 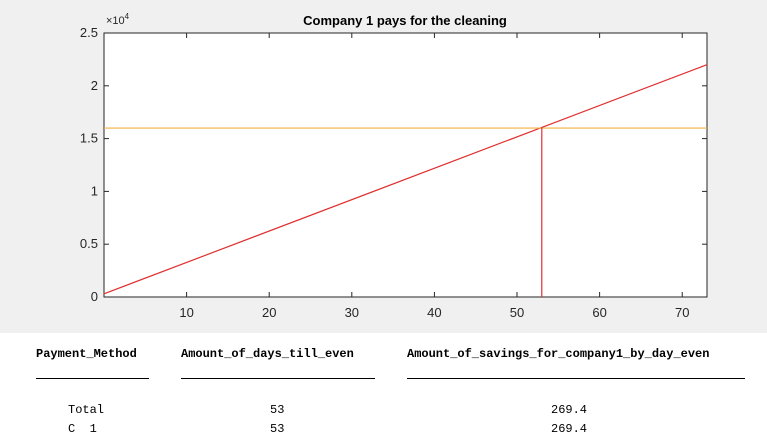 I want to click on table-row-2-days: 53, so click(x=277, y=429).